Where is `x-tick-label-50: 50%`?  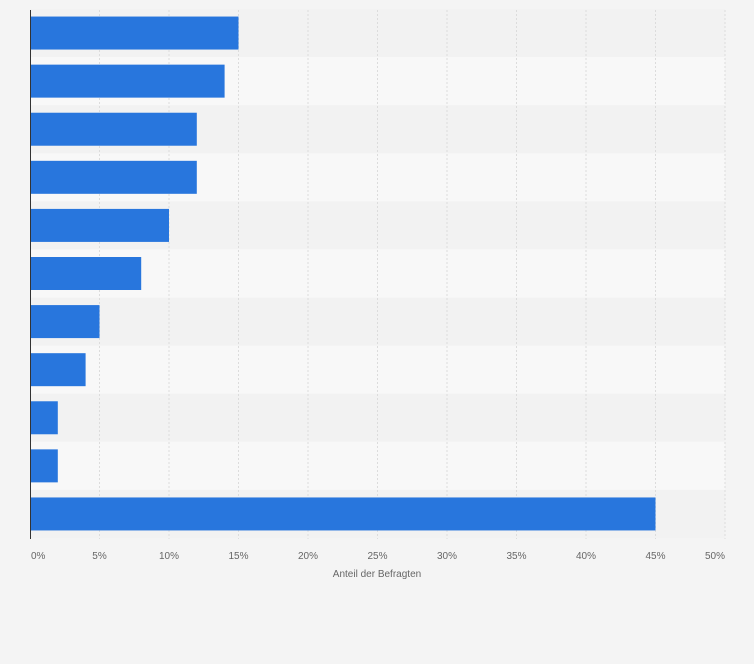 x-tick-label-50: 50% is located at coordinates (715, 556).